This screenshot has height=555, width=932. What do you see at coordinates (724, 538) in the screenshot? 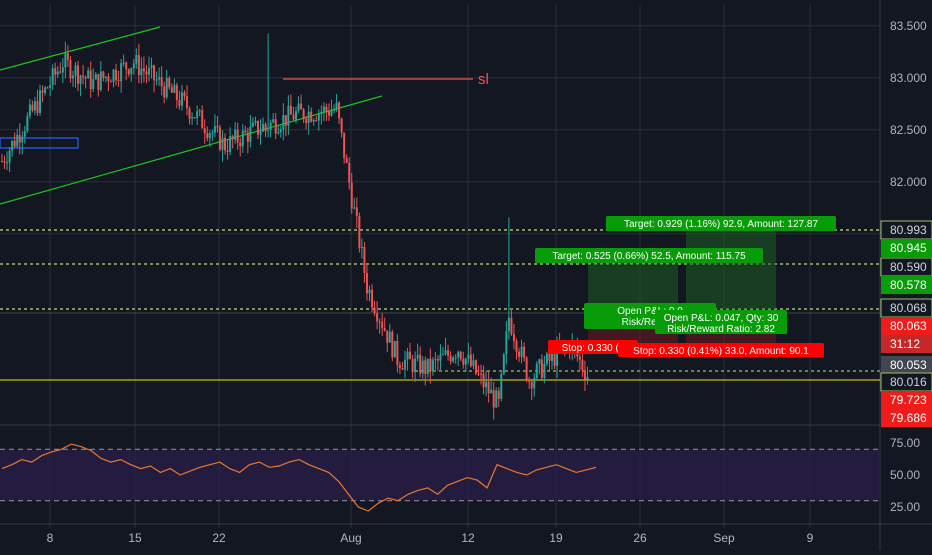
I see `x-tick-label: Sep` at bounding box center [724, 538].